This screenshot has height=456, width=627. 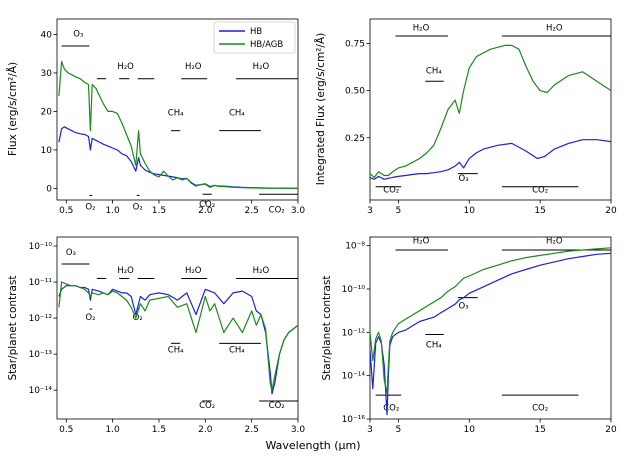 I want to click on panel-contrast-long-annotations: H₂O H₂O CH₄ O₃ CO₂ CO₂, so click(x=493, y=325).